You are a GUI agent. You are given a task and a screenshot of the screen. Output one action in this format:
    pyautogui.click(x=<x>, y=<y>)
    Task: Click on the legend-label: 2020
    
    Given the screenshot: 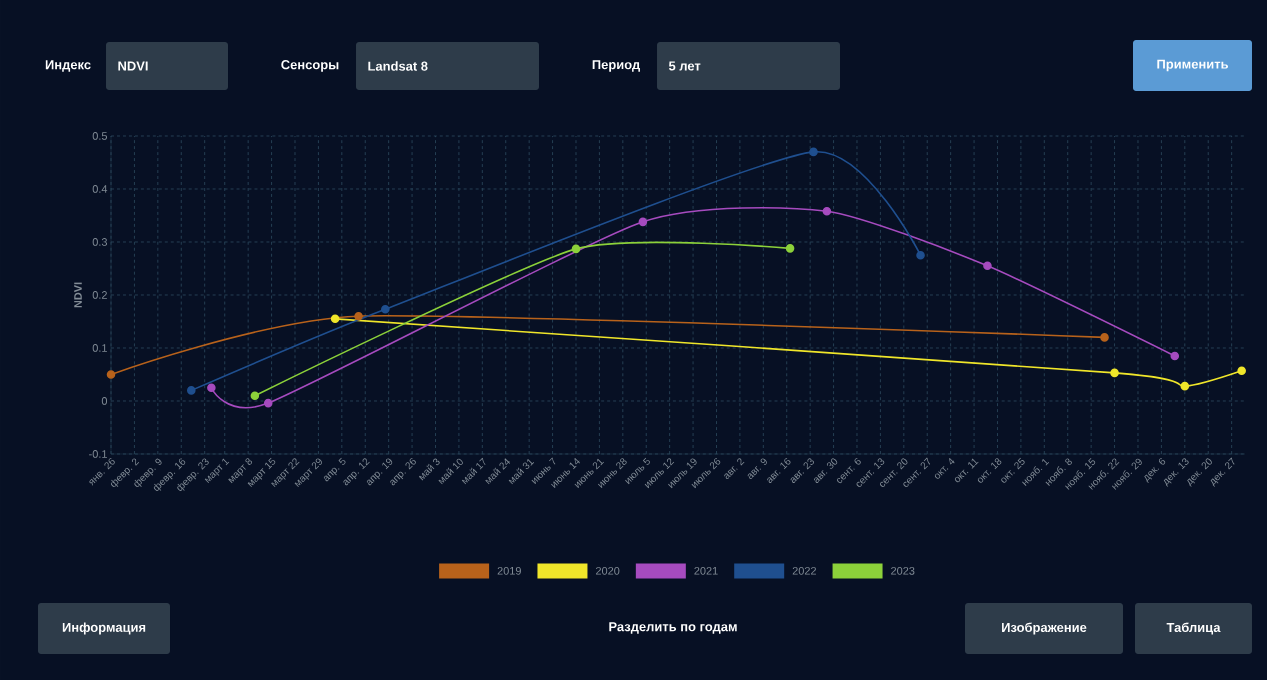 What is the action you would take?
    pyautogui.click(x=608, y=570)
    